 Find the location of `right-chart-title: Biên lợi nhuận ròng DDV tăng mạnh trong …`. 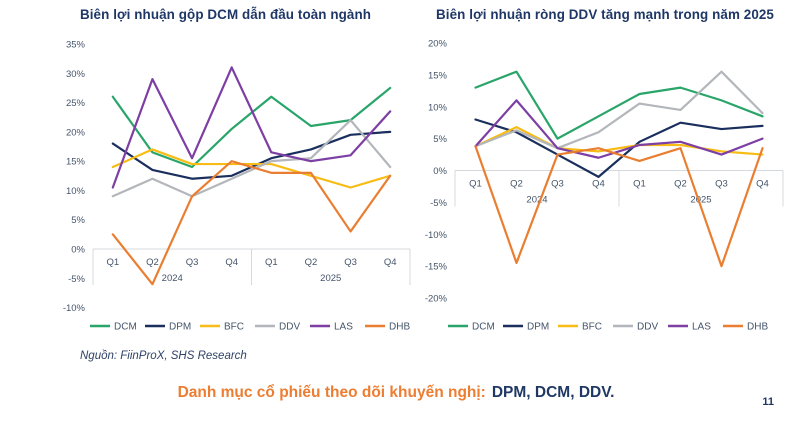

right-chart-title: Biên lợi nhuận ròng DDV tăng mạnh trong … is located at coordinates (605, 14).